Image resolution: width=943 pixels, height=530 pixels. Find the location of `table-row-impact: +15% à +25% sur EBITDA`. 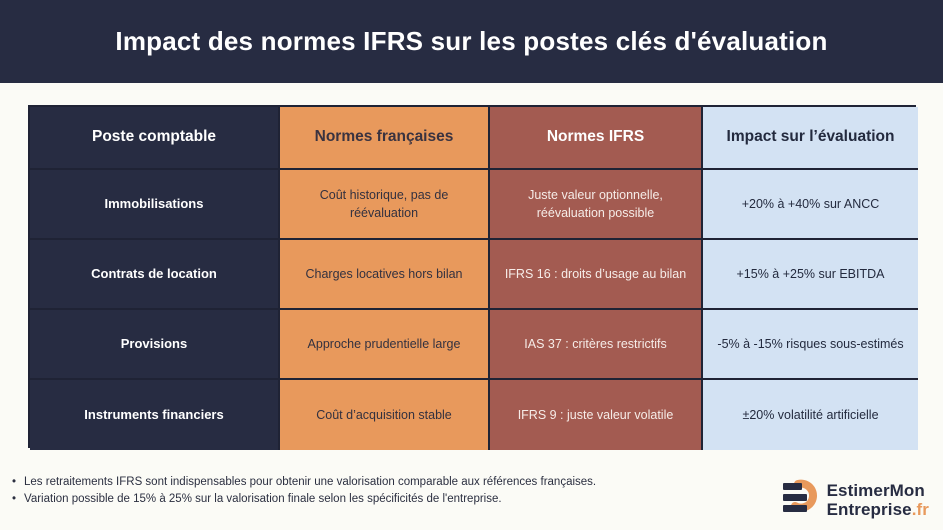

table-row-impact: +15% à +25% sur EBITDA is located at coordinates (810, 275).